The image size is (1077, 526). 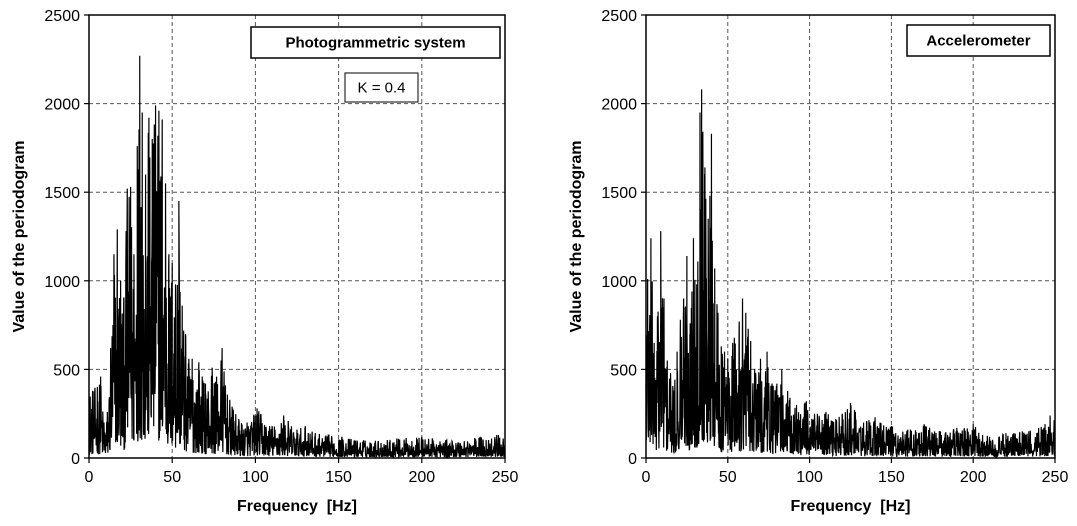 I want to click on chart-title: Photogrammetric system, so click(x=375, y=43).